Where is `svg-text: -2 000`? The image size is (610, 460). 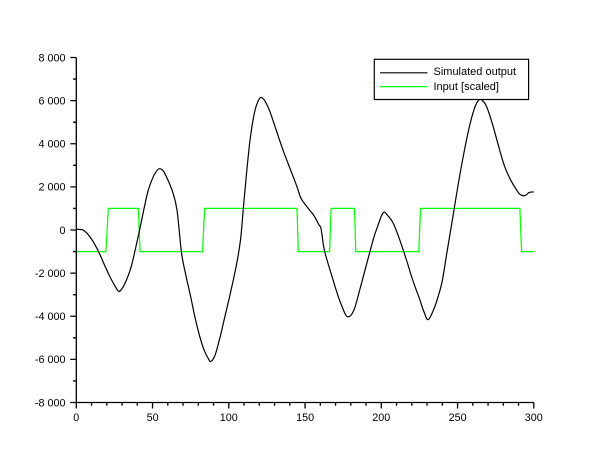
svg-text: -2 000 is located at coordinates (50, 274).